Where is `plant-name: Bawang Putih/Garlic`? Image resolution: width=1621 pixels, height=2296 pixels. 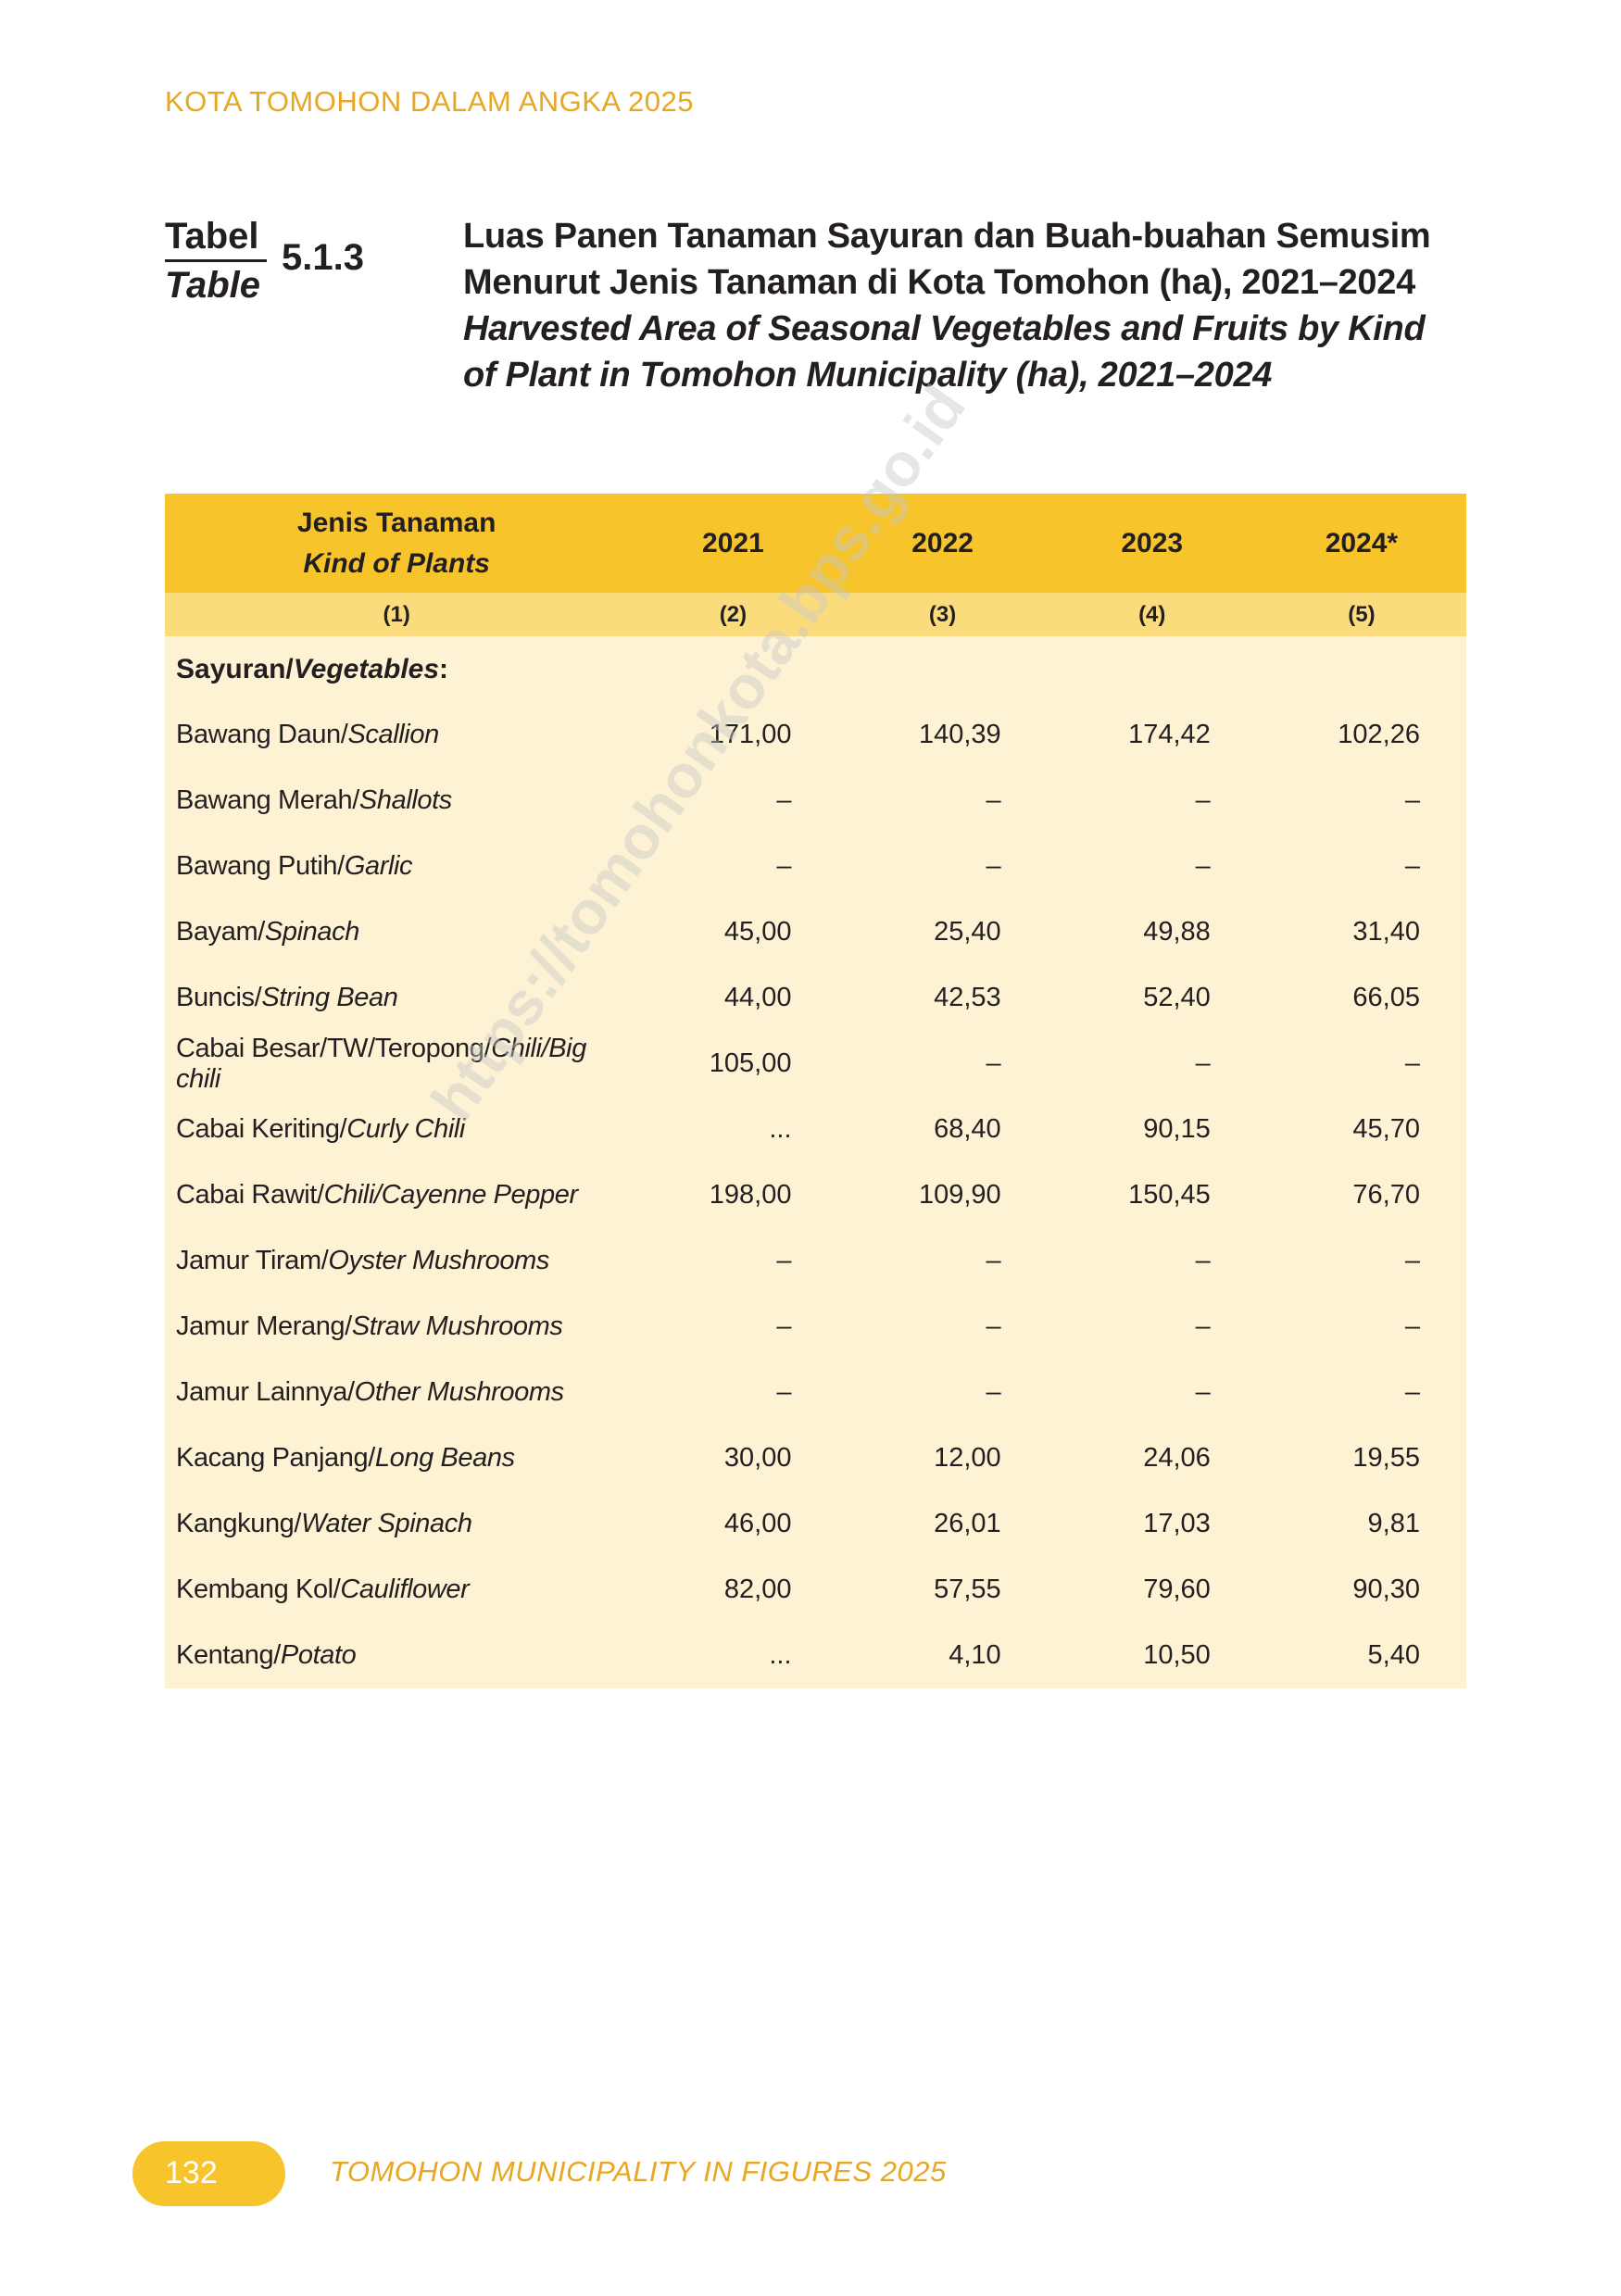
plant-name: Bawang Putih/Garlic is located at coordinates (397, 866).